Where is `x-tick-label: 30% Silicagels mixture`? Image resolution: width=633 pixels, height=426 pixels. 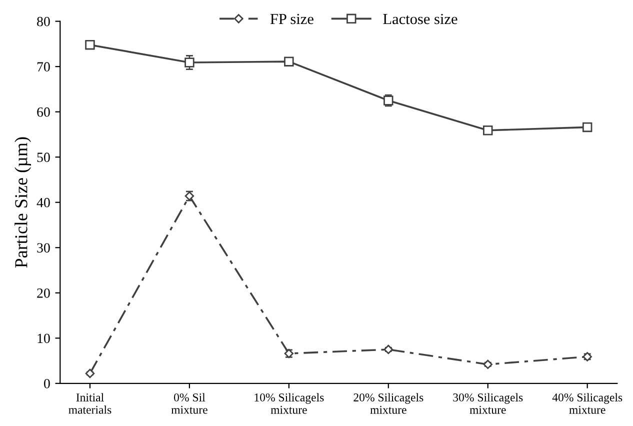
x-tick-label: 30% Silicagels mixture is located at coordinates (488, 403).